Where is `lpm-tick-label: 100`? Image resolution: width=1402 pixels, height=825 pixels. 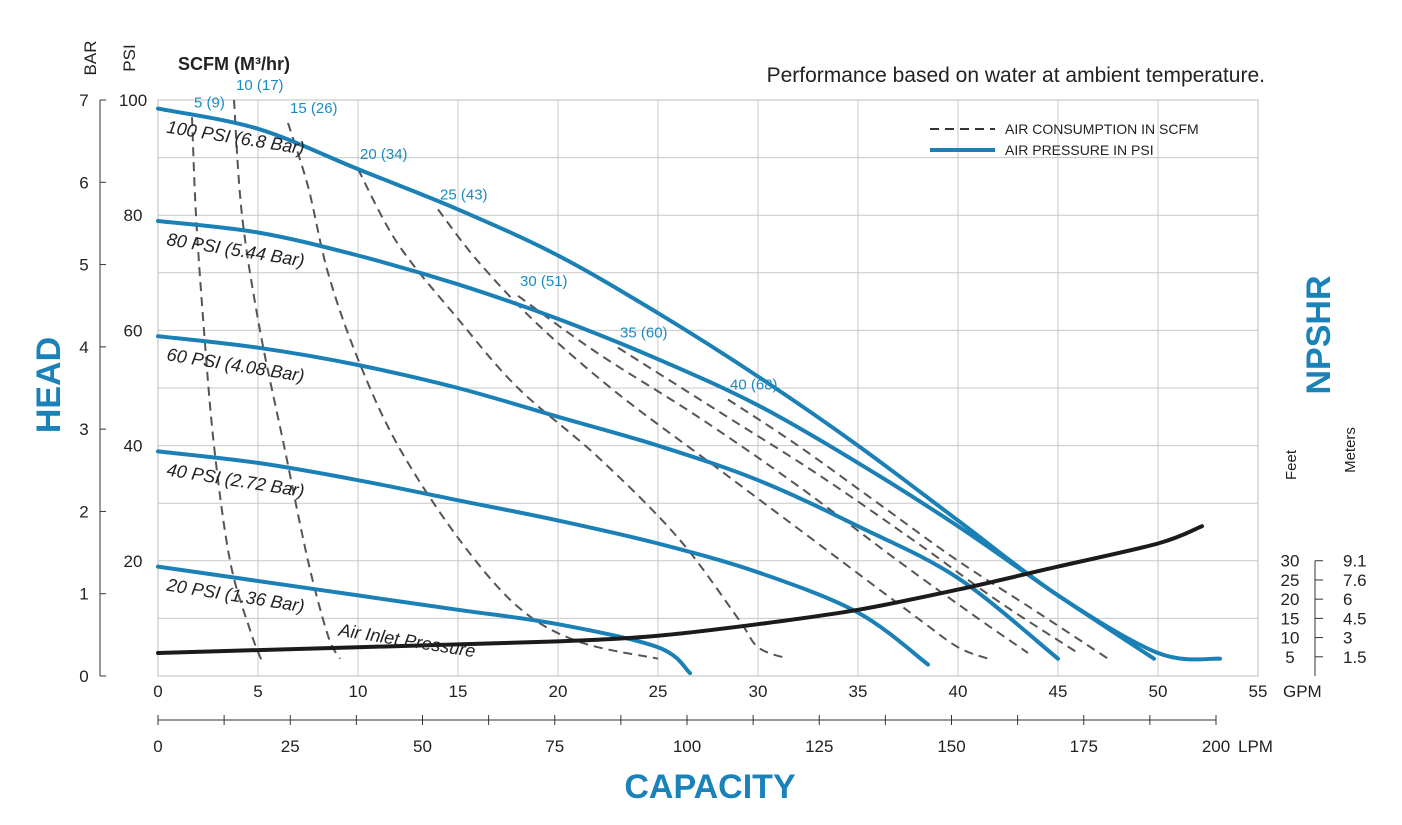 lpm-tick-label: 100 is located at coordinates (687, 746).